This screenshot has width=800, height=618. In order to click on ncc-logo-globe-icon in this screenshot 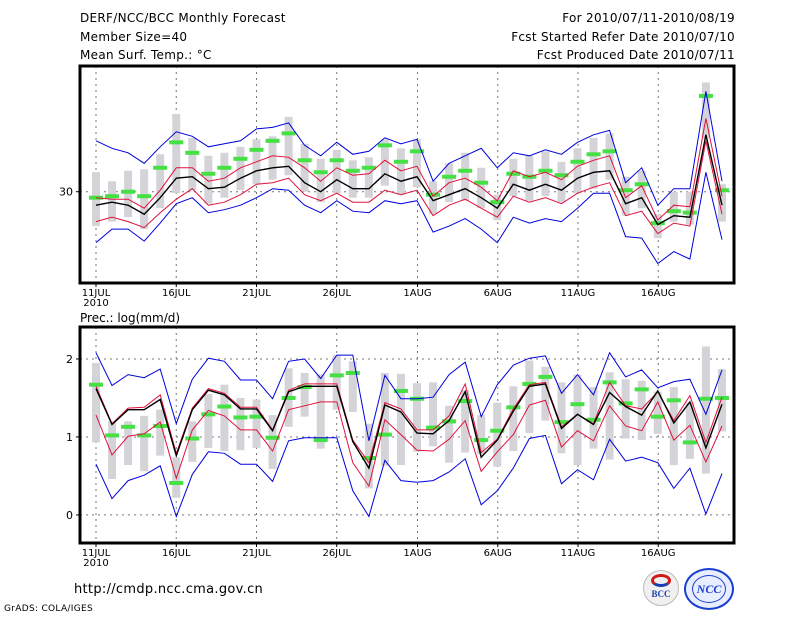, I will do `click(709, 589)`.